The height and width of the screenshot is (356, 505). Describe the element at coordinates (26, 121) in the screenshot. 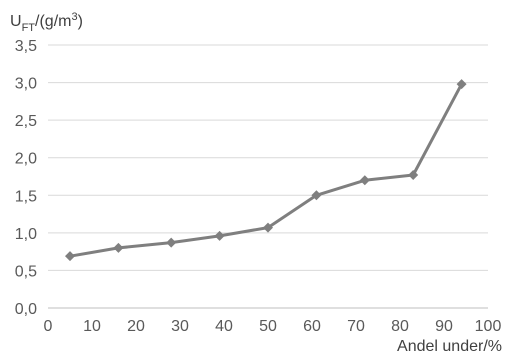

I see `y-tick-label: 2,5` at that location.